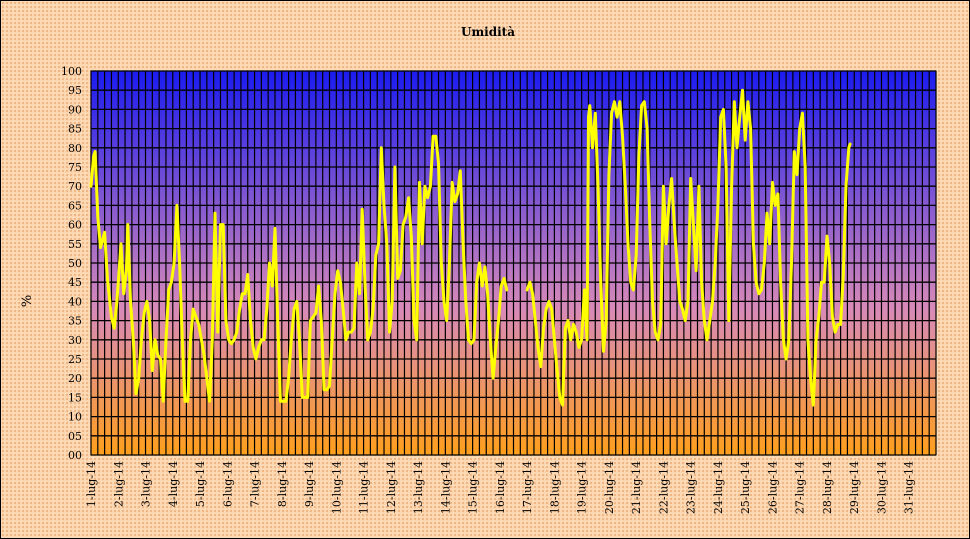  I want to click on y-axis-label: %, so click(27, 301).